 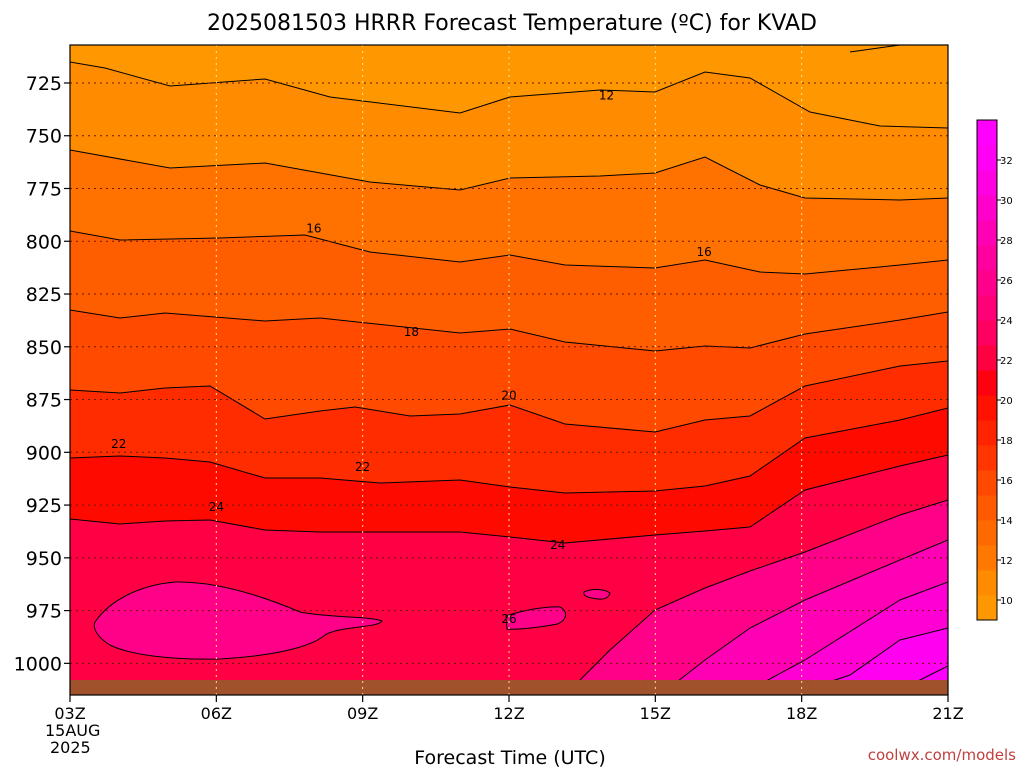 I want to click on colorbar-tick-label: 10, so click(x=1006, y=601).